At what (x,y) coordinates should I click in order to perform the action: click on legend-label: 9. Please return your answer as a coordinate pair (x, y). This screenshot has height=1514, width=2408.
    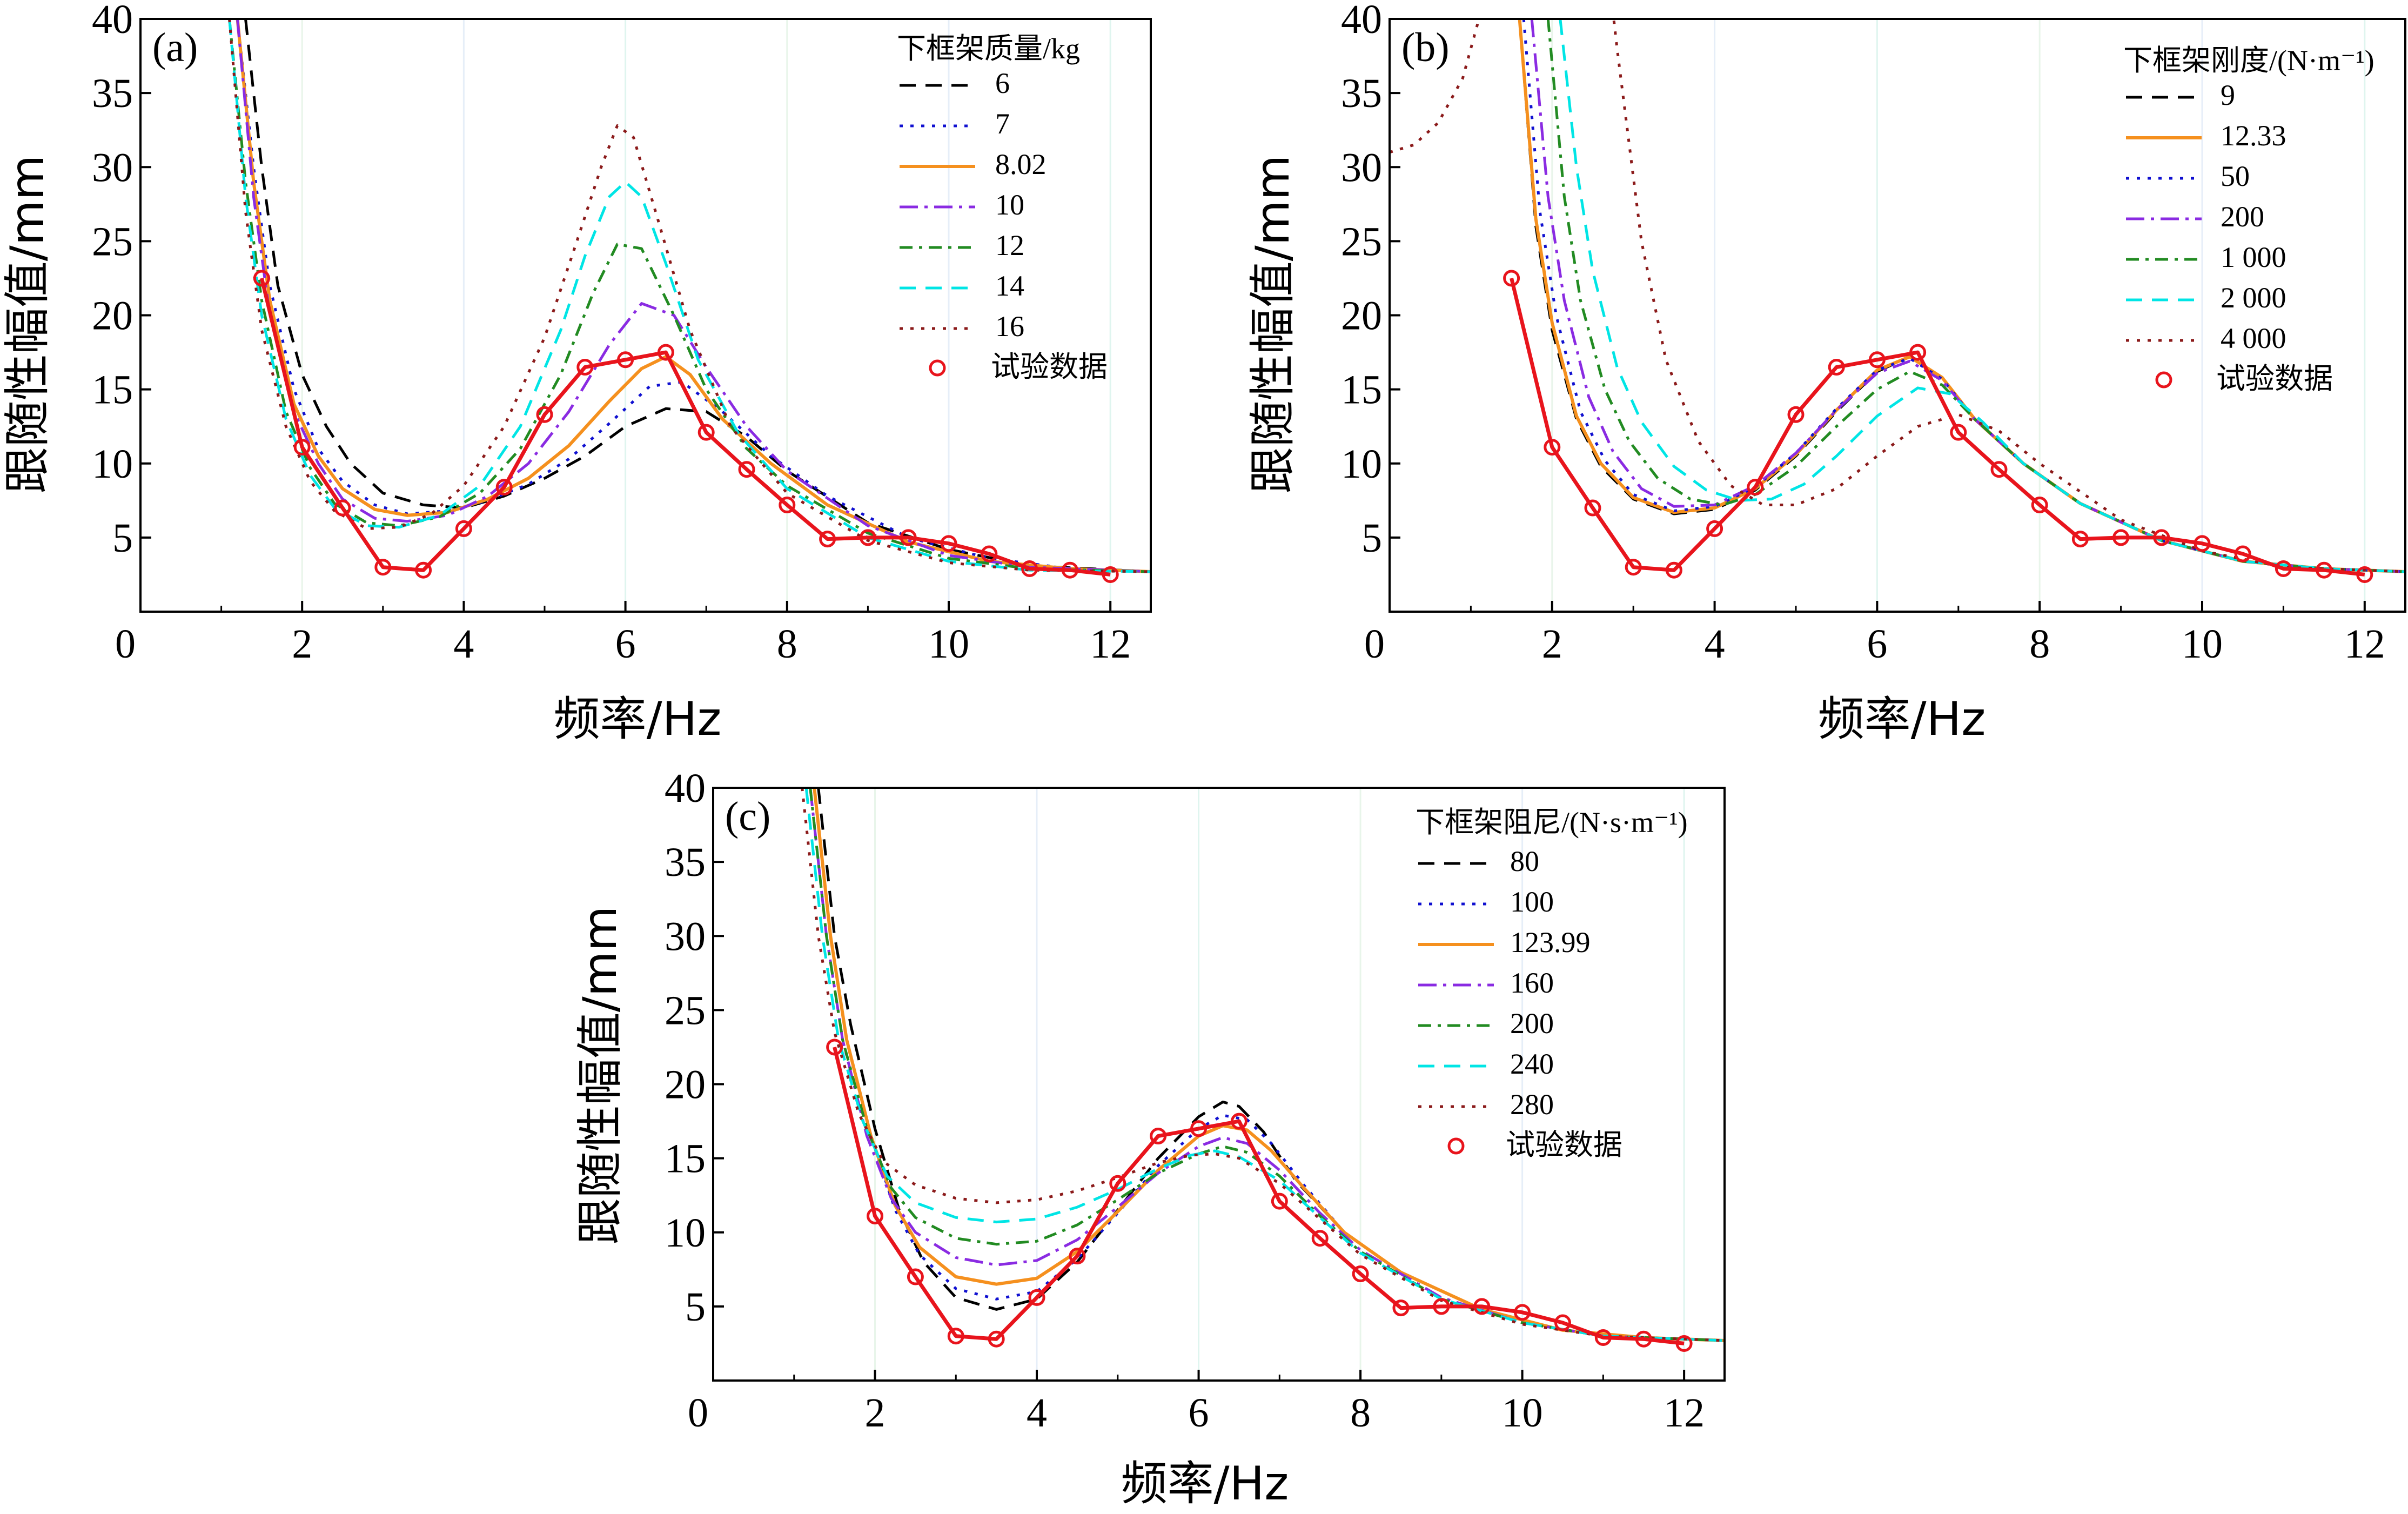
    Looking at the image, I should click on (2228, 95).